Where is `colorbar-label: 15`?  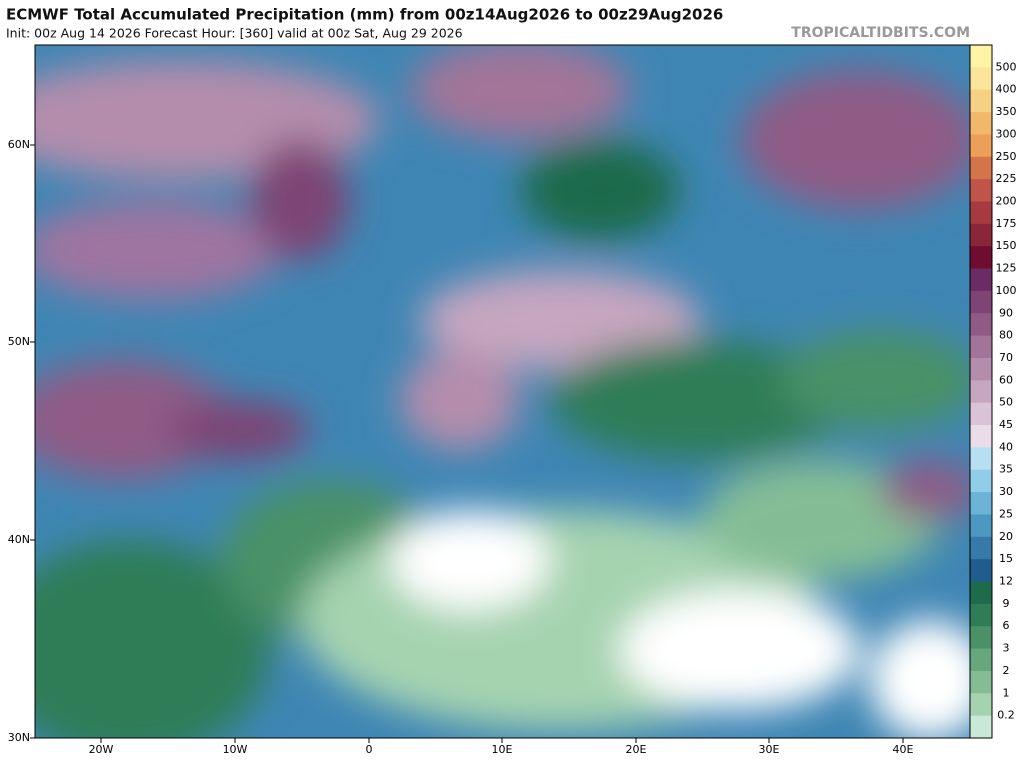
colorbar-label: 15 is located at coordinates (1006, 558).